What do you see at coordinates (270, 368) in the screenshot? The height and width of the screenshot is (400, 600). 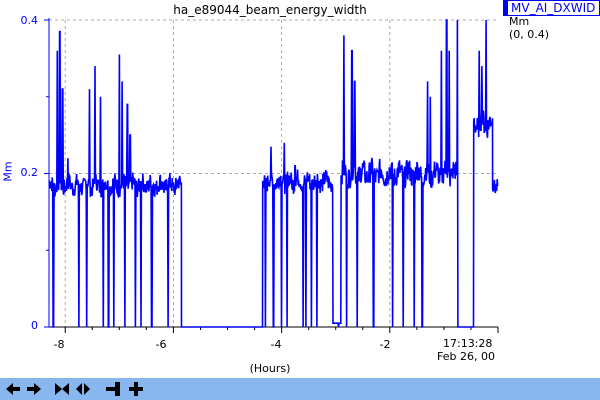 I see `x-axis-label: (Hours)` at bounding box center [270, 368].